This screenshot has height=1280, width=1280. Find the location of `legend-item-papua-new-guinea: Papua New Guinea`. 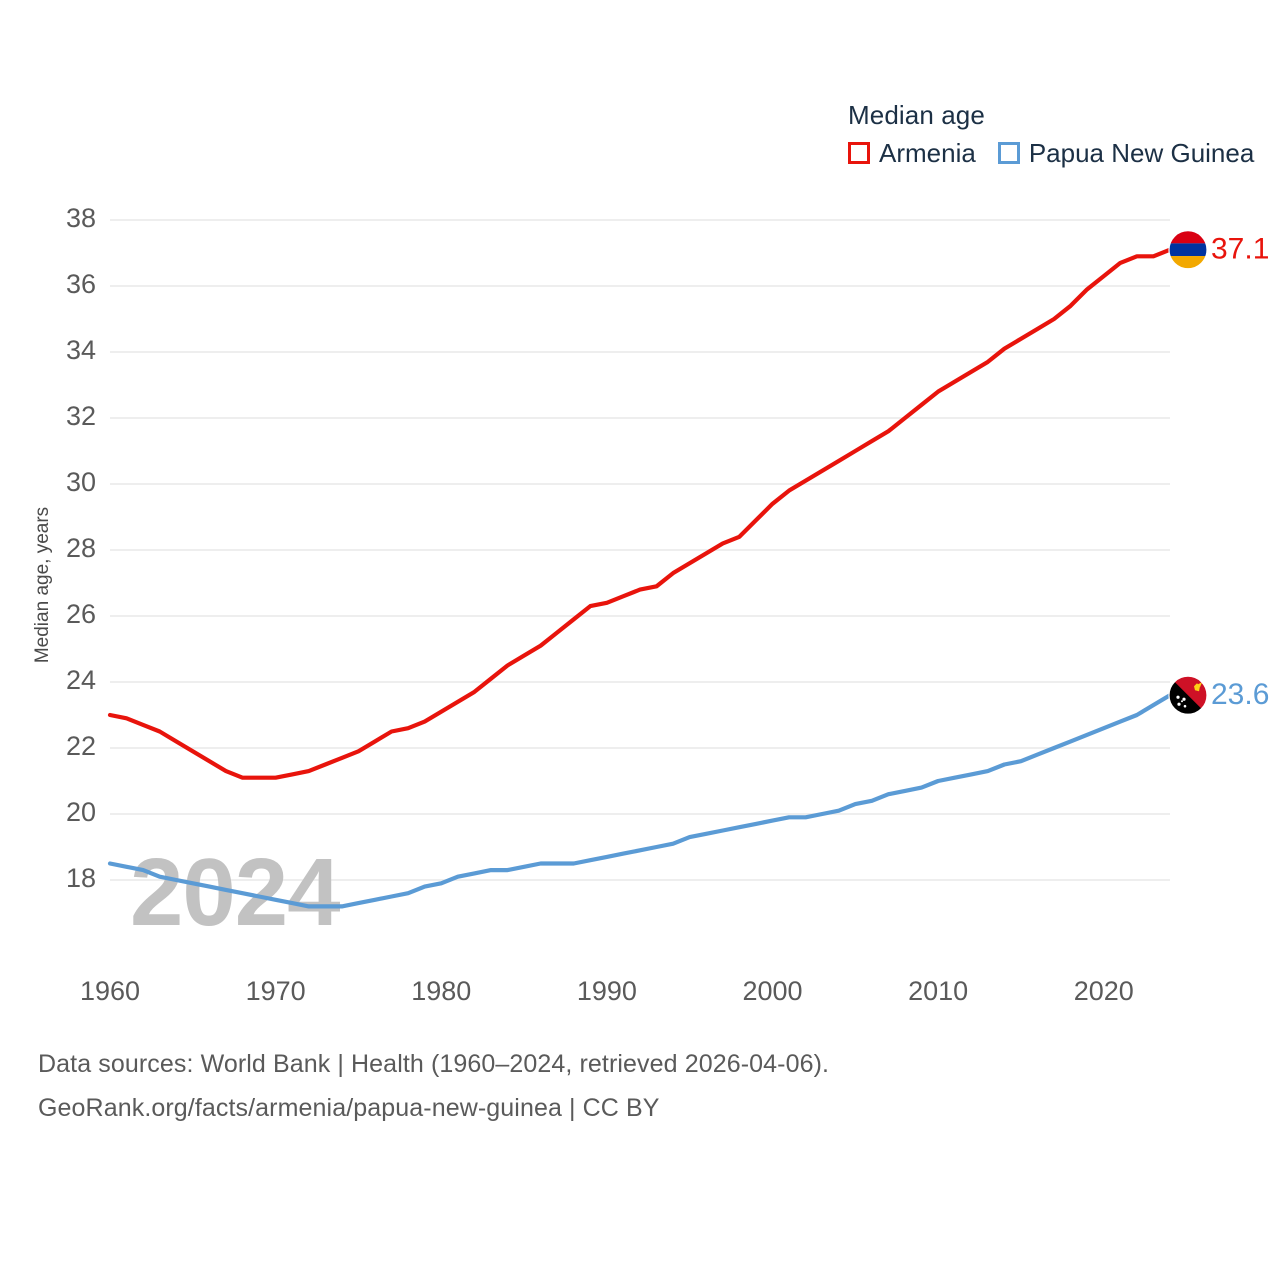

legend-item-papua-new-guinea: Papua New Guinea is located at coordinates (1126, 153).